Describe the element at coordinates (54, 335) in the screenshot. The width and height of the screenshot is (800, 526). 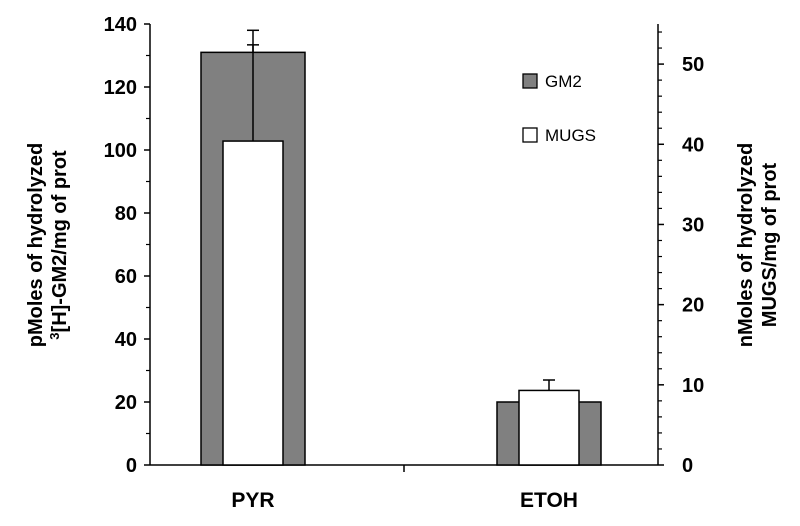
I see `y-left-title-superscript: 3` at that location.